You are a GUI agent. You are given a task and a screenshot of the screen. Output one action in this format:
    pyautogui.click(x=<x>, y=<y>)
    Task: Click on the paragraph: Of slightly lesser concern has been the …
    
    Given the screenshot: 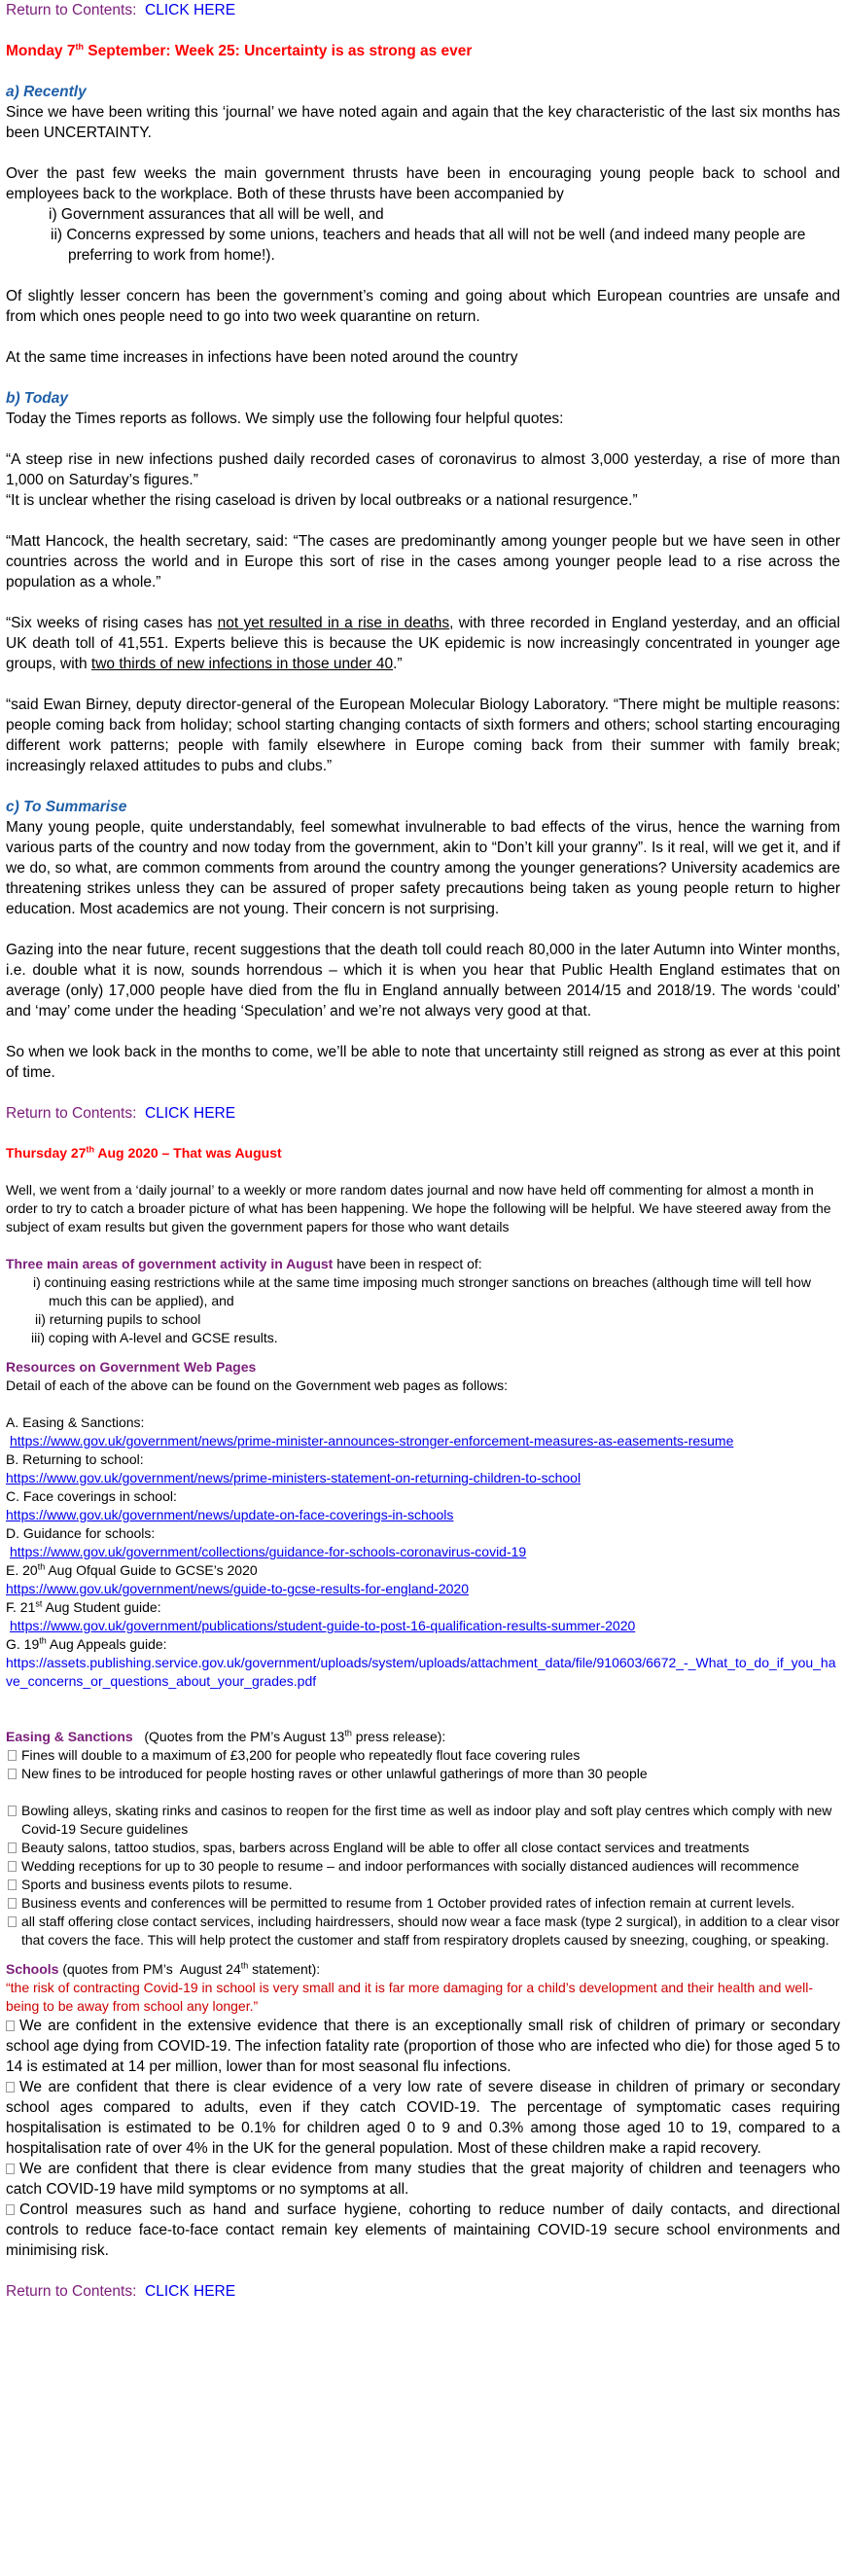 What is the action you would take?
    pyautogui.click(x=423, y=306)
    